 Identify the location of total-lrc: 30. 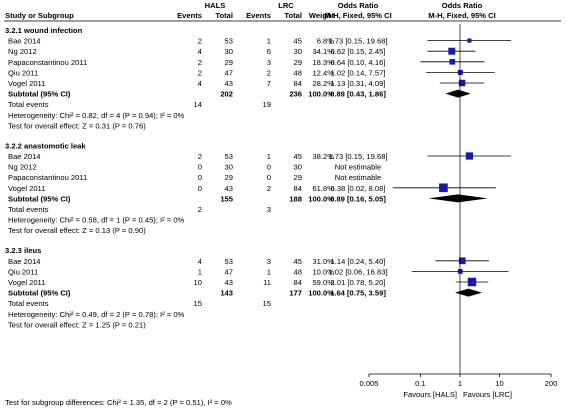
(298, 167).